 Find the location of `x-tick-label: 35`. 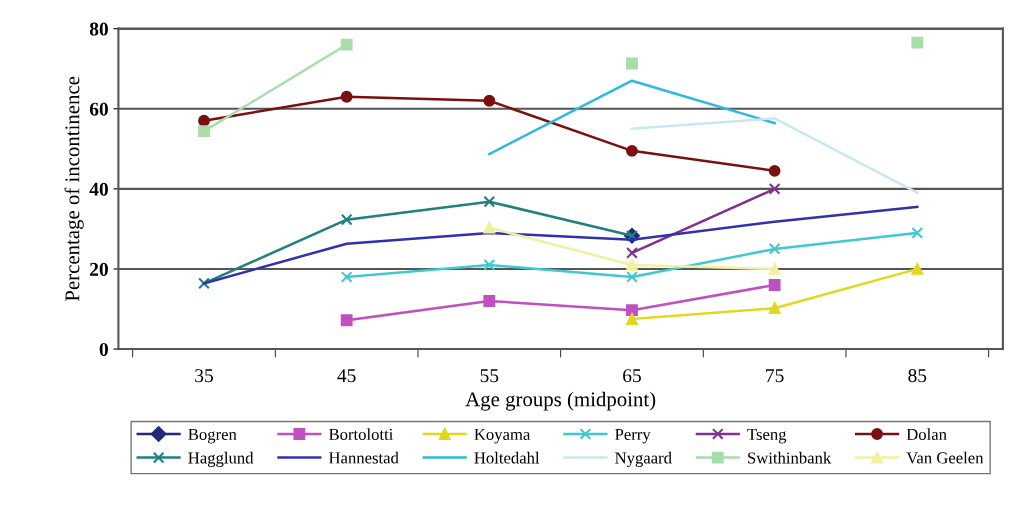

x-tick-label: 35 is located at coordinates (204, 376).